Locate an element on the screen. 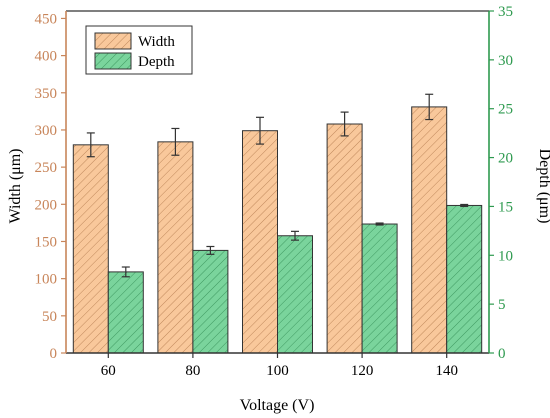 The height and width of the screenshot is (418, 550). legend-label-depth: Depth is located at coordinates (156, 62).